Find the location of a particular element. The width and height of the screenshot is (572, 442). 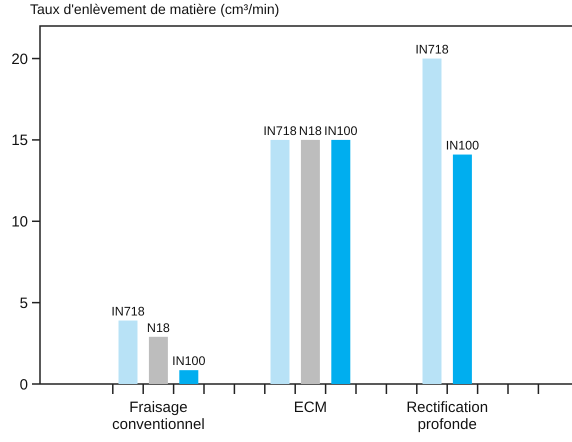

y-tick-label: 20 is located at coordinates (19, 59).